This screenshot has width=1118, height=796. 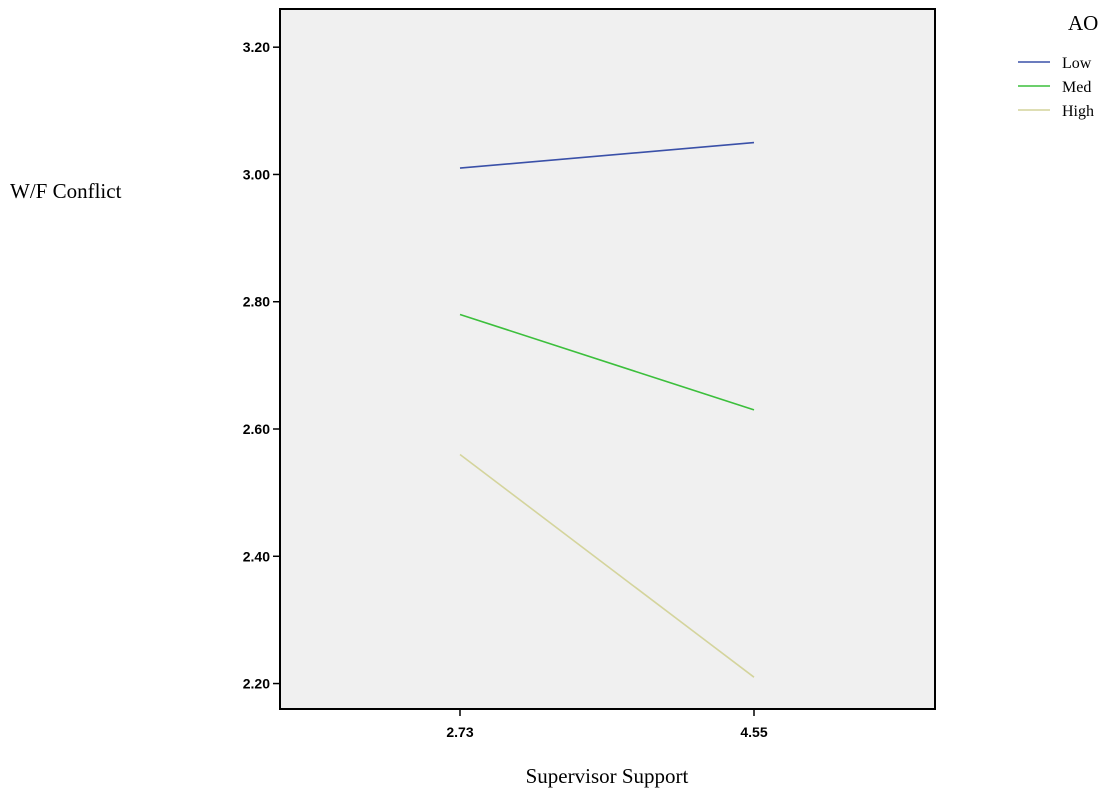 I want to click on legend-label-low: Low, so click(x=1077, y=63).